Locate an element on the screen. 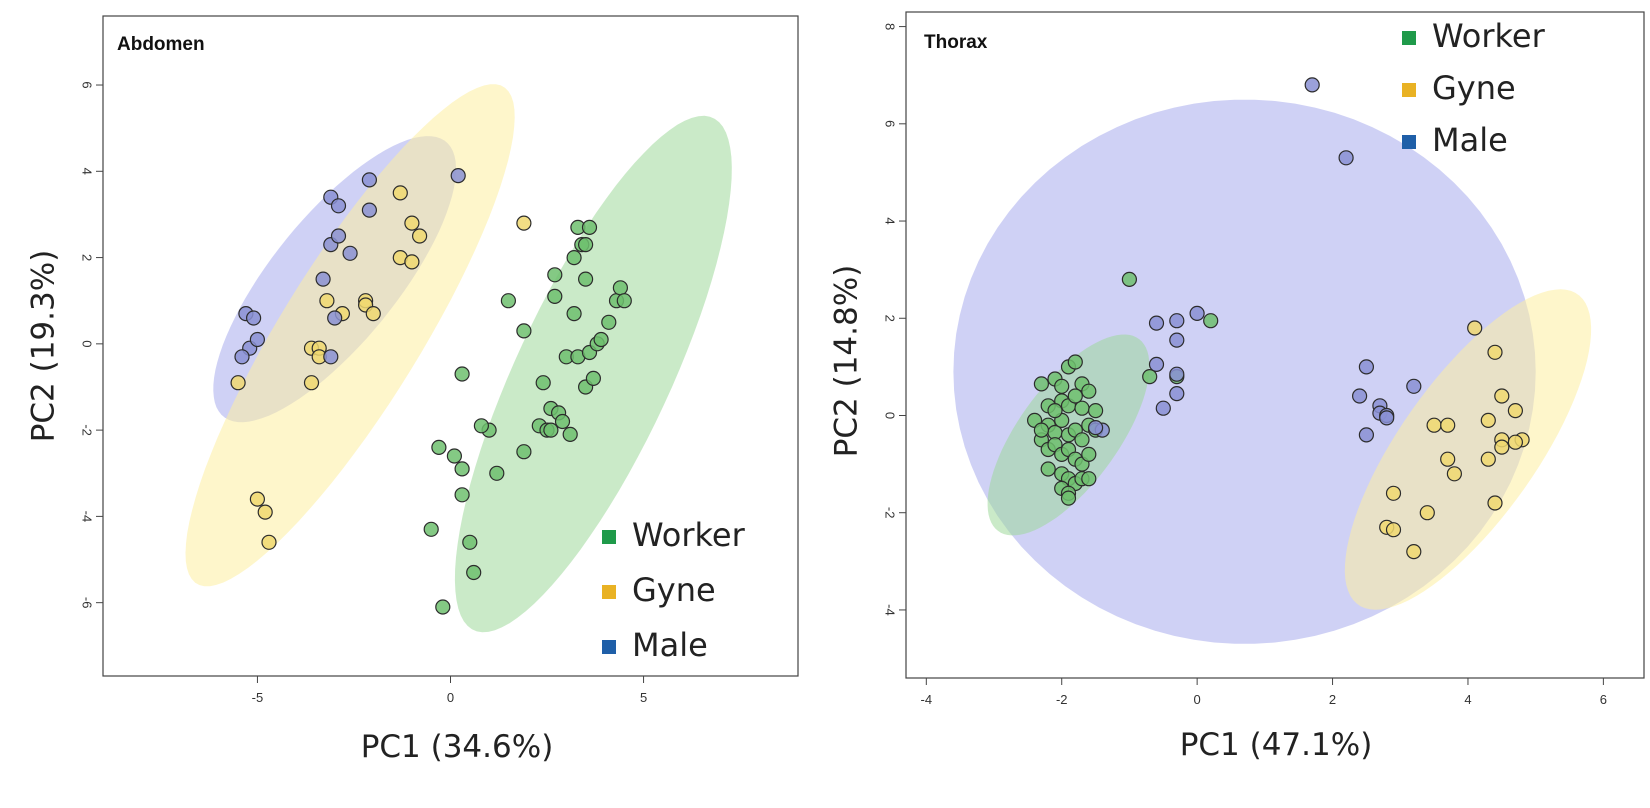 This screenshot has height=808, width=1650. thorax-ytick-label: 0 is located at coordinates (890, 415).